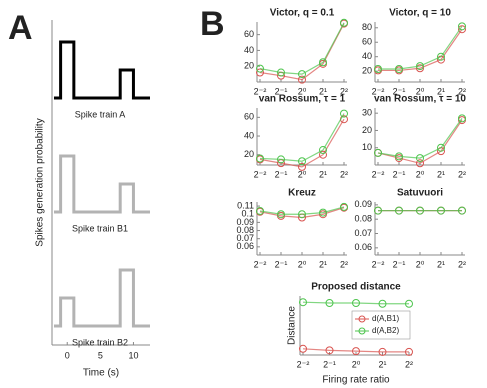 The image size is (487, 388). What do you see at coordinates (247, 214) in the screenshot?
I see `y-tick-label: 0.1` at bounding box center [247, 214].